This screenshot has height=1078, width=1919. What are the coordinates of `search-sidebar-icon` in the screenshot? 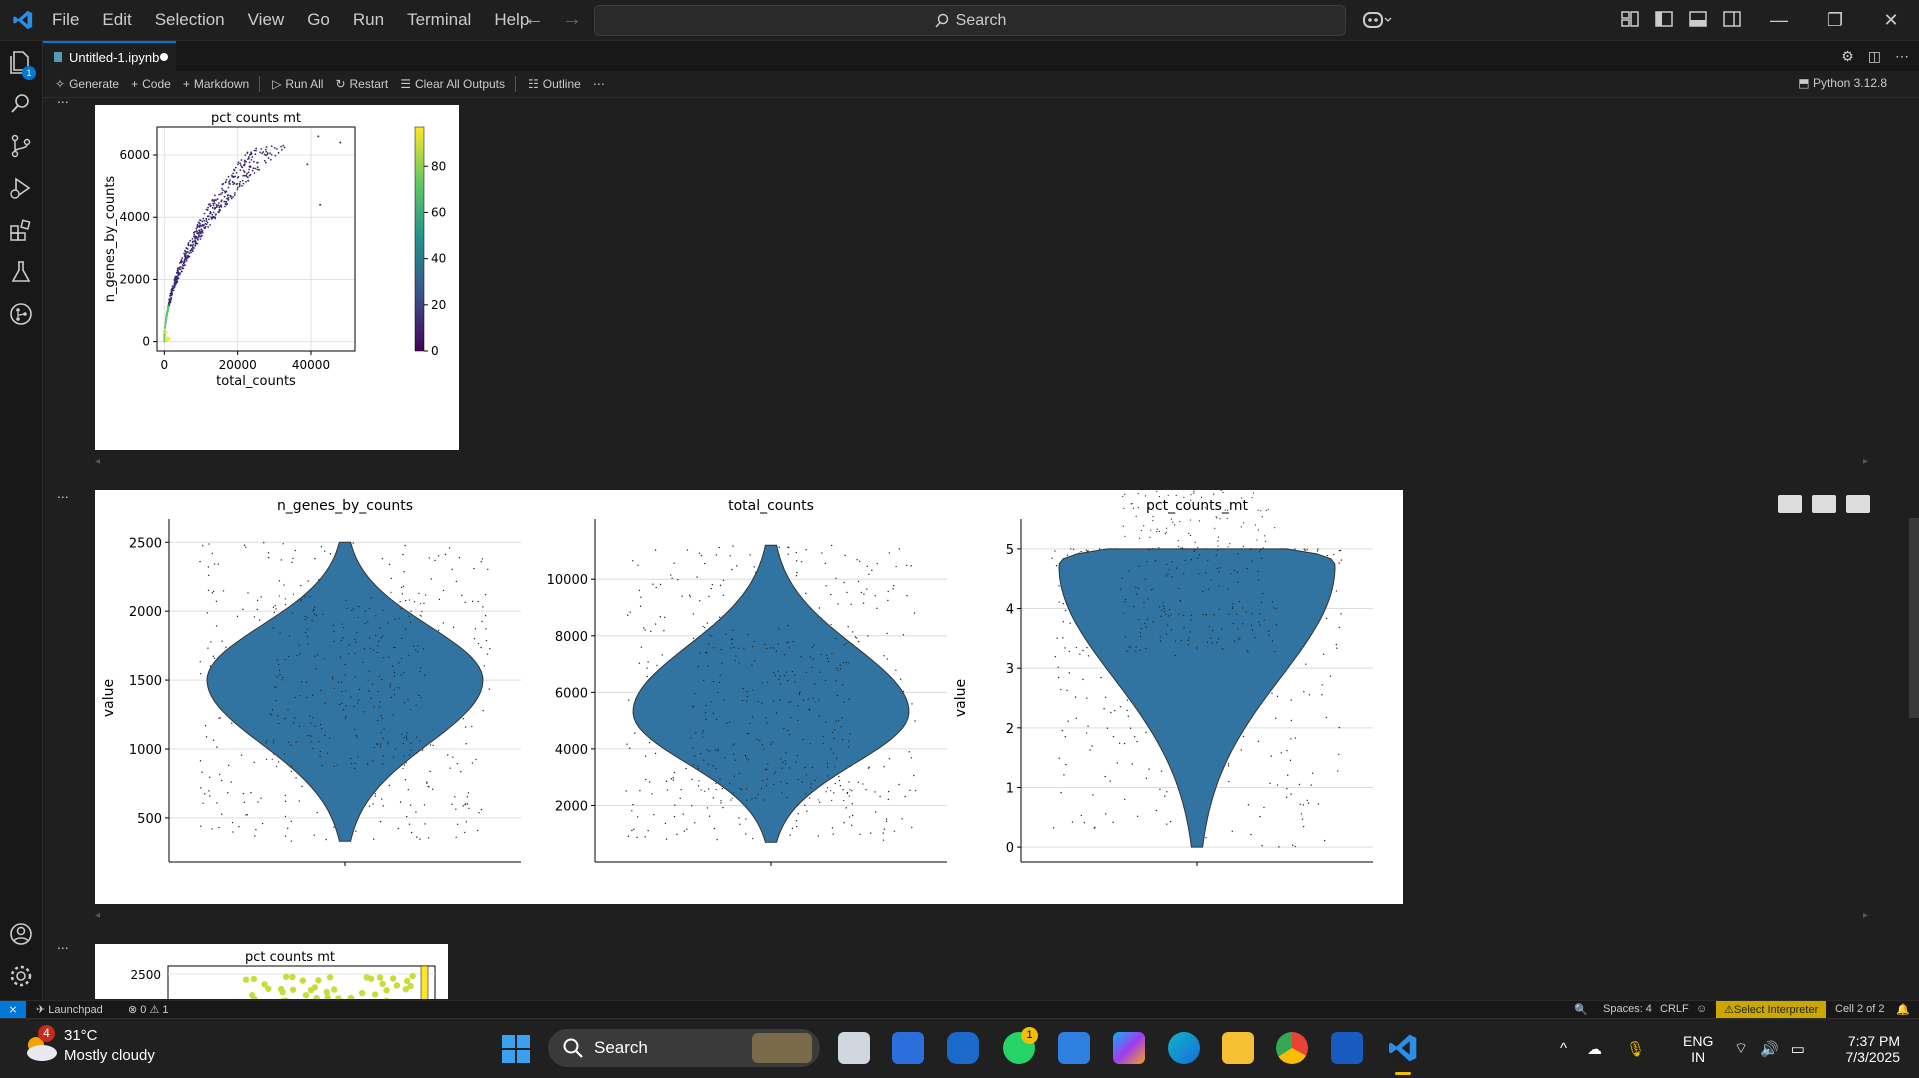 It's located at (21, 104).